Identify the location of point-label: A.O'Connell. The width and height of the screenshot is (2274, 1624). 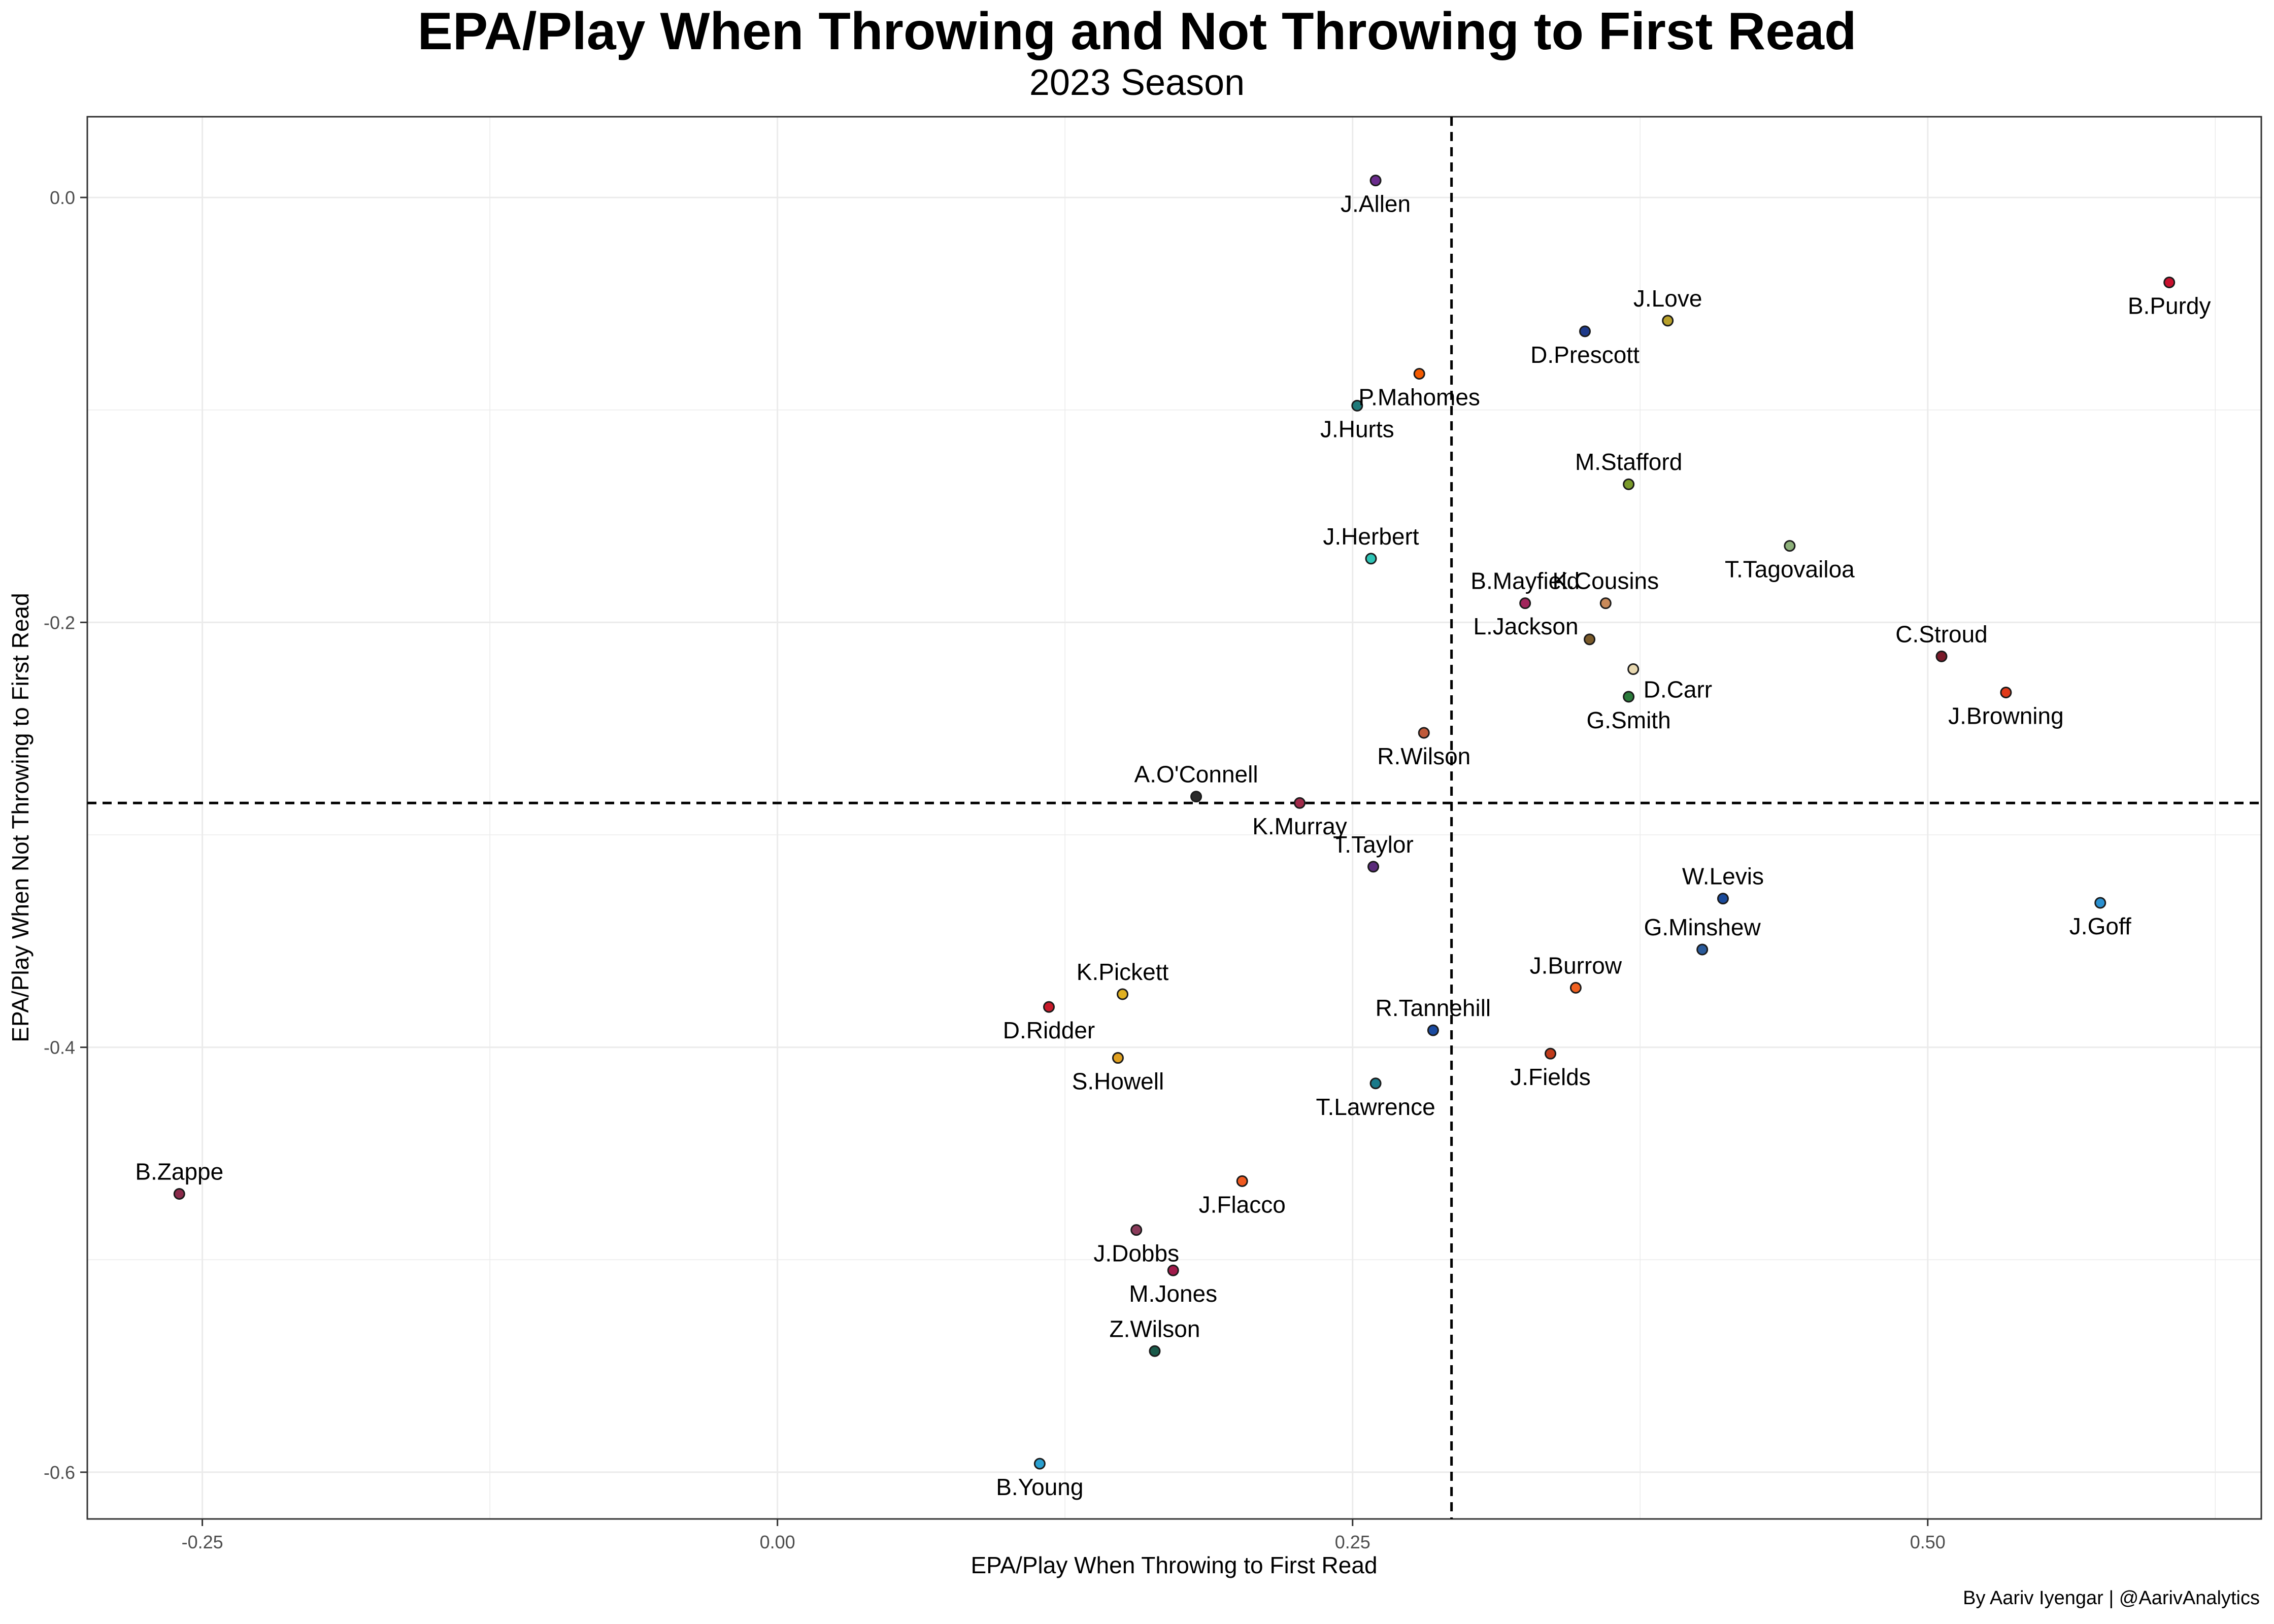
(1196, 774).